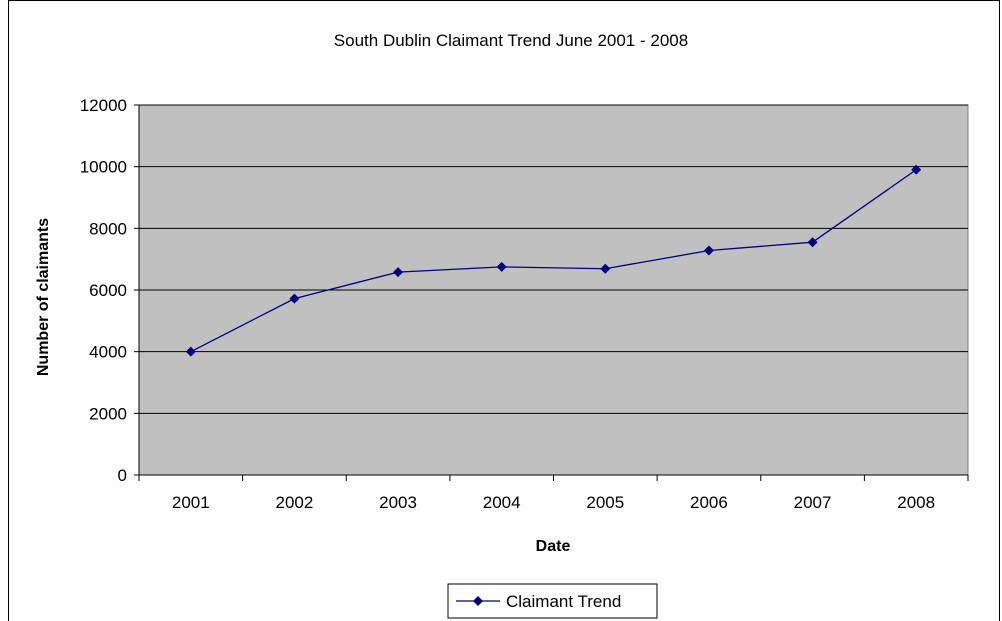 Image resolution: width=1002 pixels, height=621 pixels. Describe the element at coordinates (108, 228) in the screenshot. I see `y-tick-label: 8000` at that location.